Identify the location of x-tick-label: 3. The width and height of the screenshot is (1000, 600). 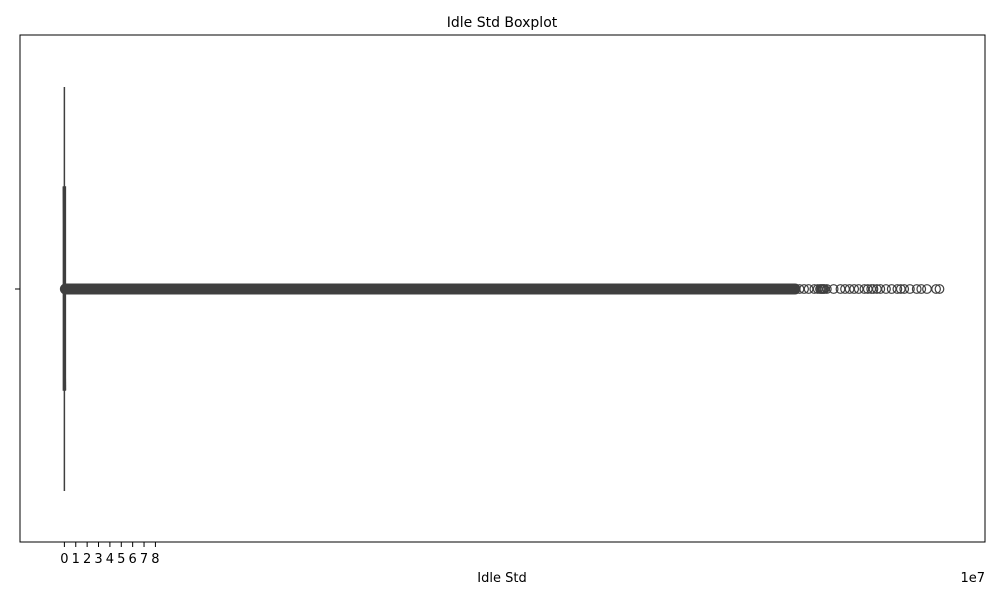
(98, 559).